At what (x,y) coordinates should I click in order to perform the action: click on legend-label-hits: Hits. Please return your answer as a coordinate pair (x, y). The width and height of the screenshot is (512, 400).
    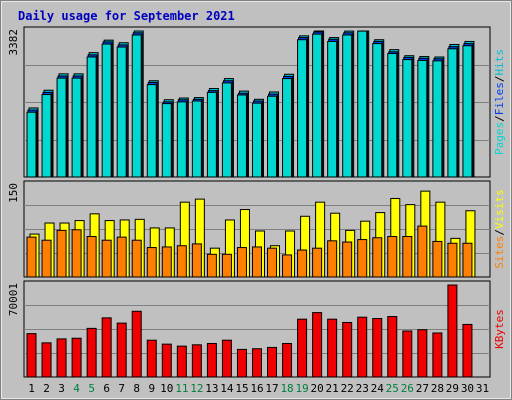
    Looking at the image, I should click on (499, 62).